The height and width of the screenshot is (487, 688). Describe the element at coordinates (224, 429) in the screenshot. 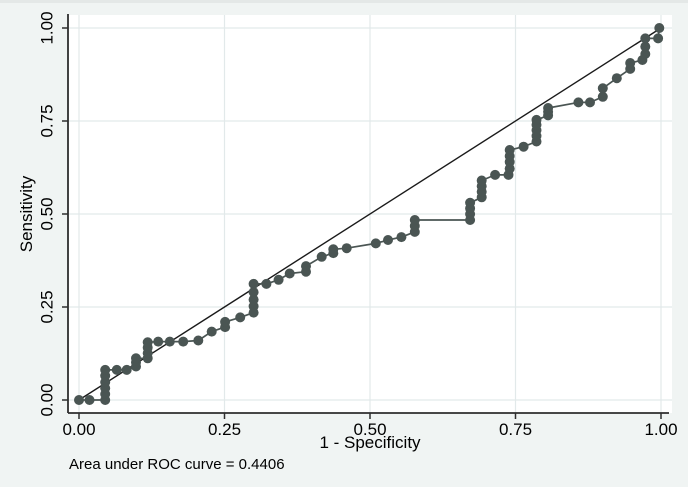

I see `x-tick-label: 0.25` at that location.